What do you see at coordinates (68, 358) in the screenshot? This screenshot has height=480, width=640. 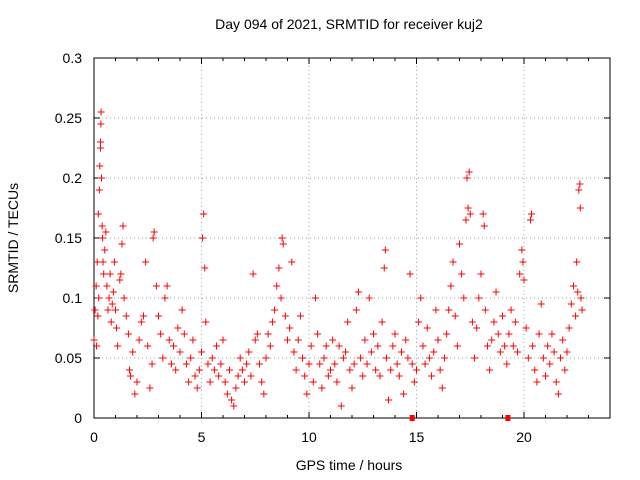 I see `y-tick-label: 0.05` at bounding box center [68, 358].